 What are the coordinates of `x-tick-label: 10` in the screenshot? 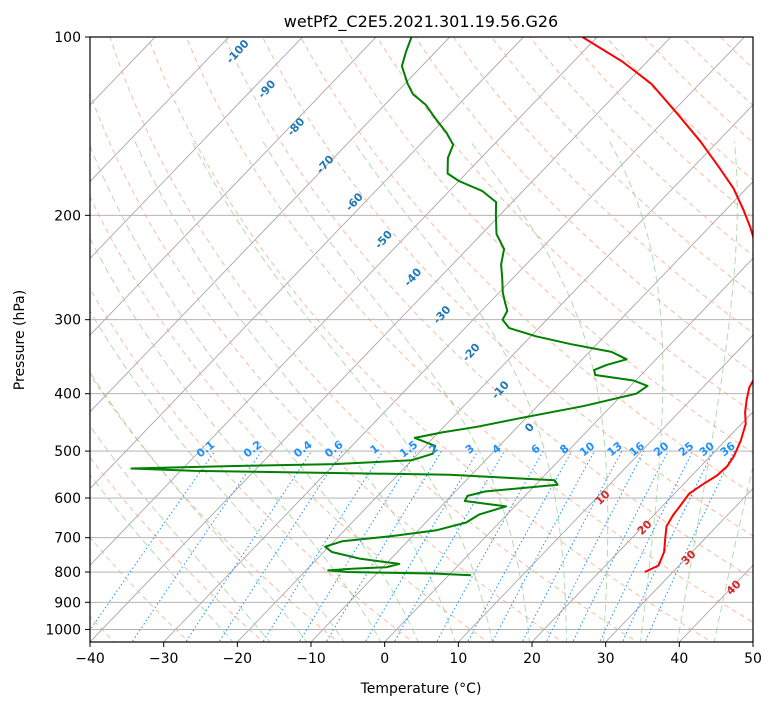 It's located at (458, 659).